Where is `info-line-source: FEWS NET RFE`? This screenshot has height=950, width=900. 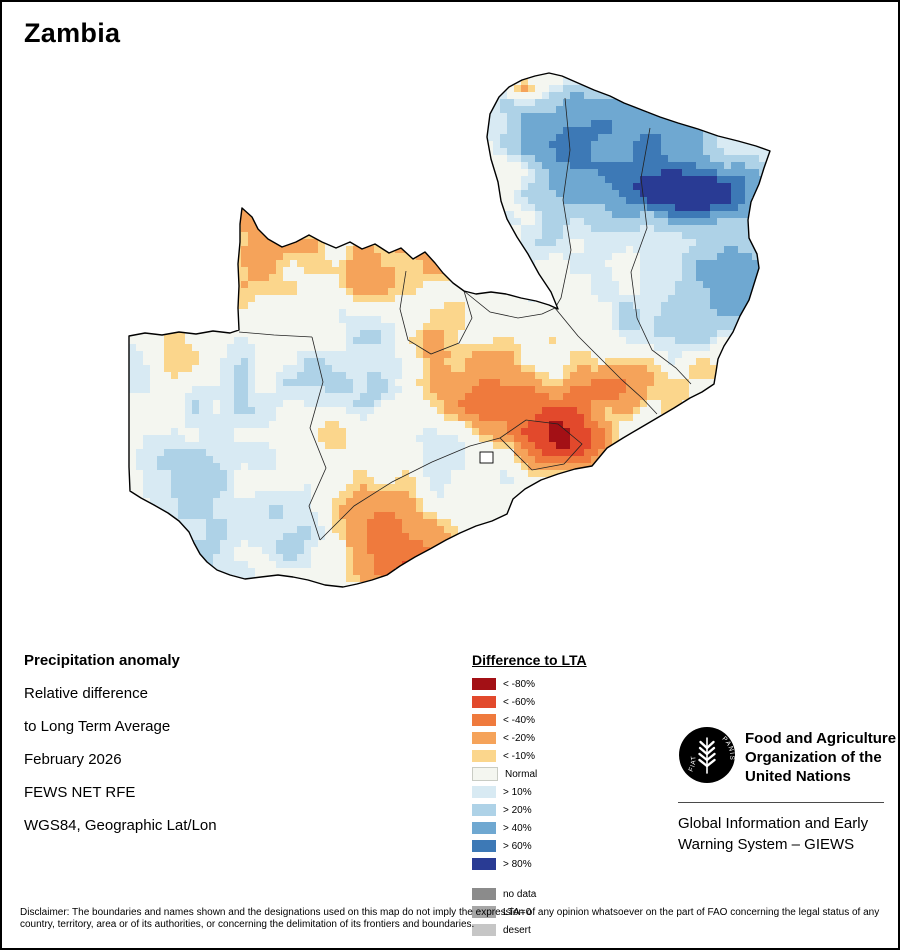
info-line-source: FEWS NET RFE is located at coordinates (80, 792).